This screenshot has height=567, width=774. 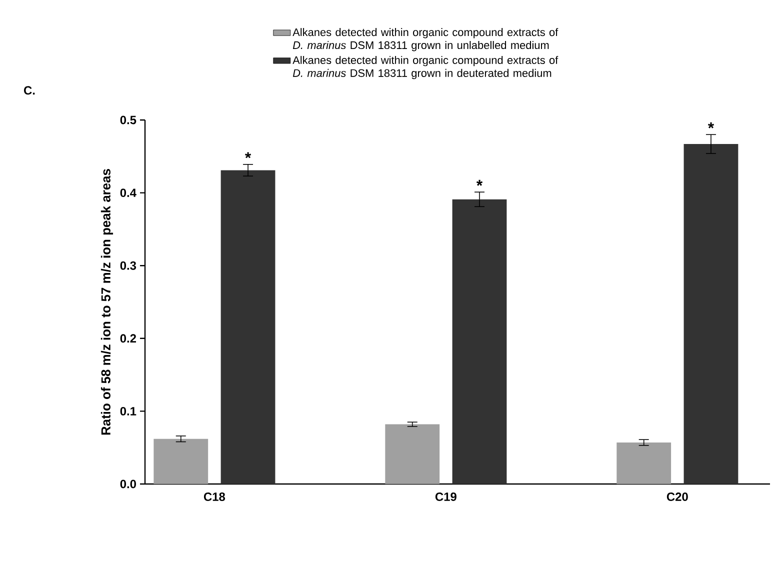 What do you see at coordinates (128, 120) in the screenshot?
I see `y-tick-label: 0.5` at bounding box center [128, 120].